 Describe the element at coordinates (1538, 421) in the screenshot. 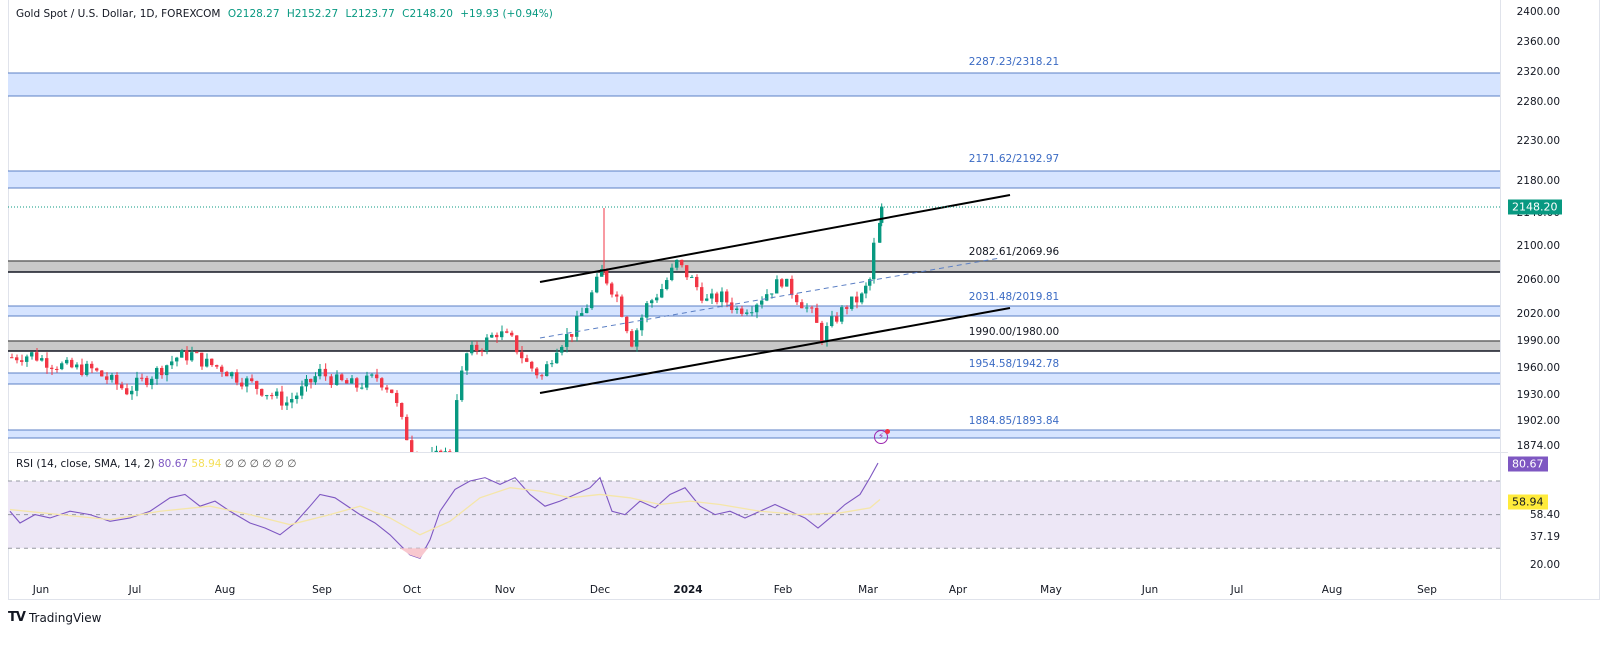

I see `price-axis-label: 1902.00` at that location.